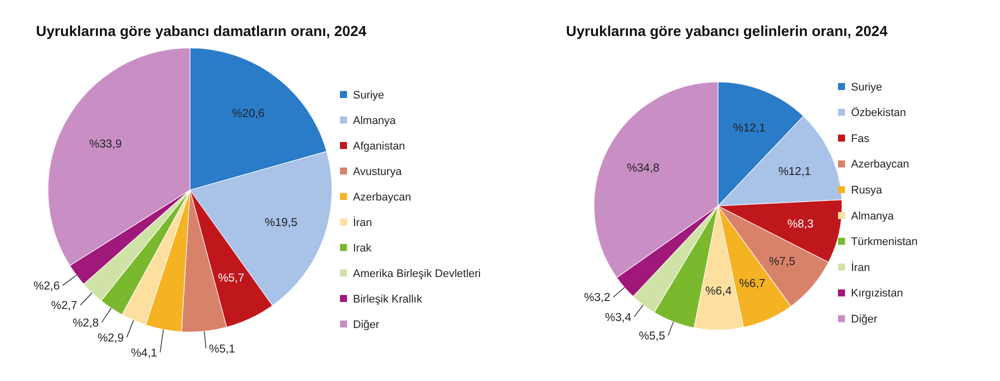  What do you see at coordinates (417, 274) in the screenshot?
I see `legend-label: Amerika Birleşik Devletleri` at bounding box center [417, 274].